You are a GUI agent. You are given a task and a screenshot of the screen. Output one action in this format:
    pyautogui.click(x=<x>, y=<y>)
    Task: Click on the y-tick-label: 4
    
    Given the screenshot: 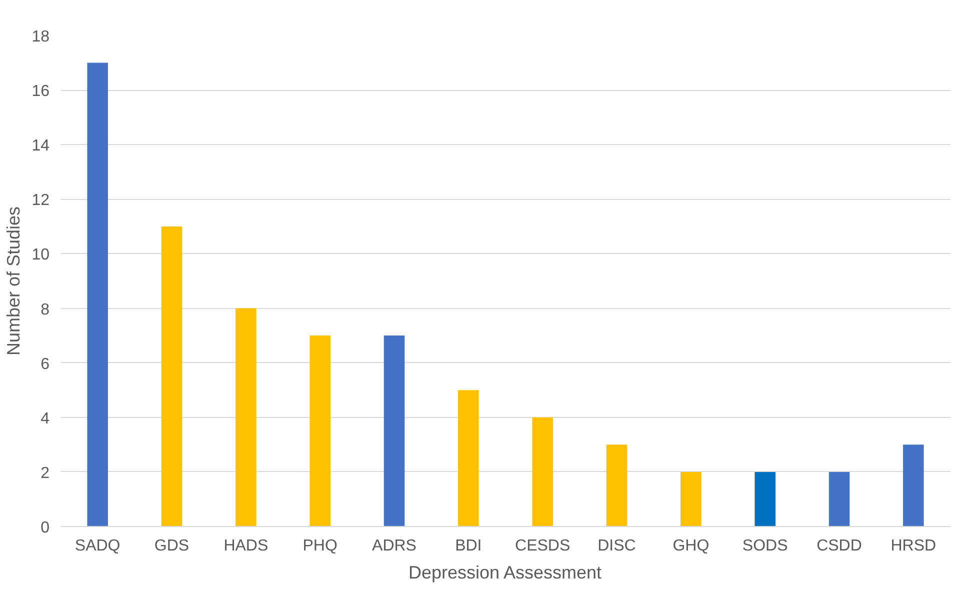 What is the action you would take?
    pyautogui.click(x=45, y=419)
    